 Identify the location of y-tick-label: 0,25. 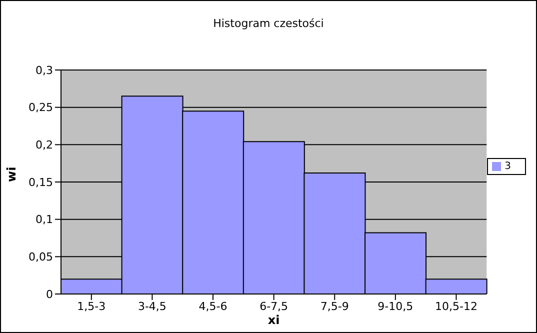
(40, 107).